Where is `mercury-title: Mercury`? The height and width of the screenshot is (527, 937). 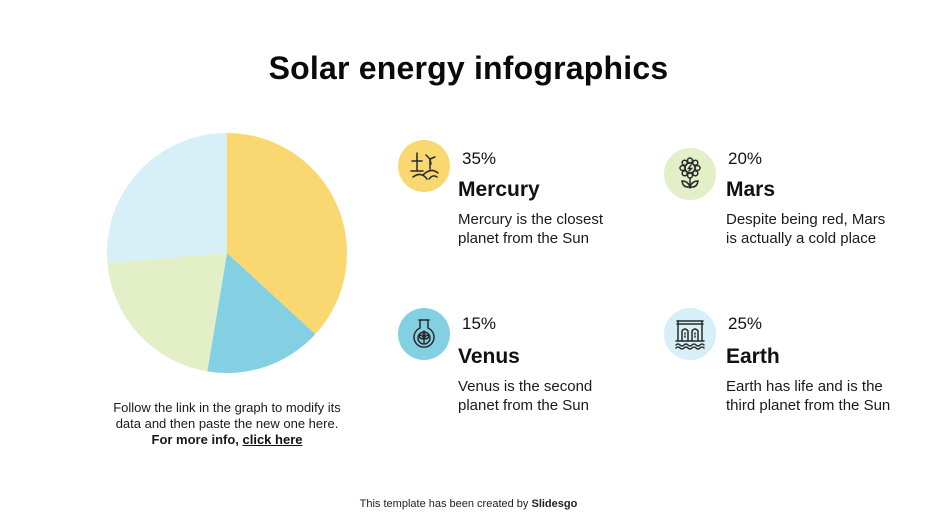
mercury-title: Mercury is located at coordinates (499, 189).